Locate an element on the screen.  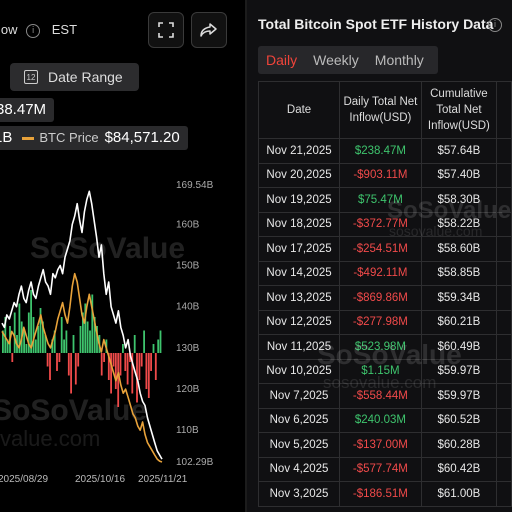
btc-price-swatch is located at coordinates (28, 138).